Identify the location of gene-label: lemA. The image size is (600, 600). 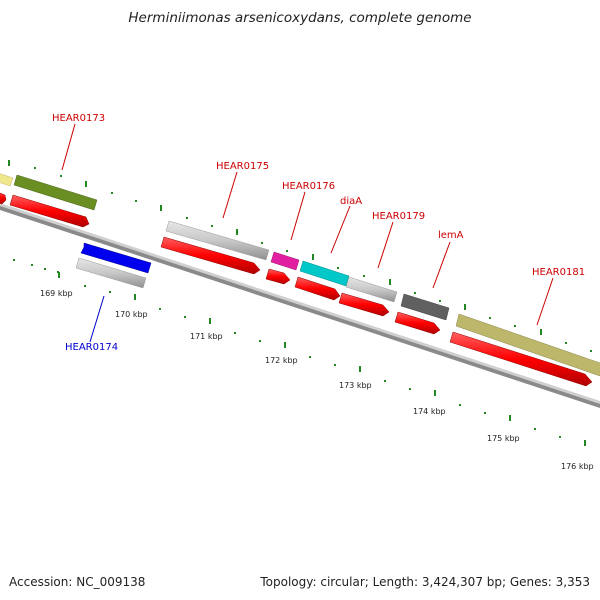
(451, 235).